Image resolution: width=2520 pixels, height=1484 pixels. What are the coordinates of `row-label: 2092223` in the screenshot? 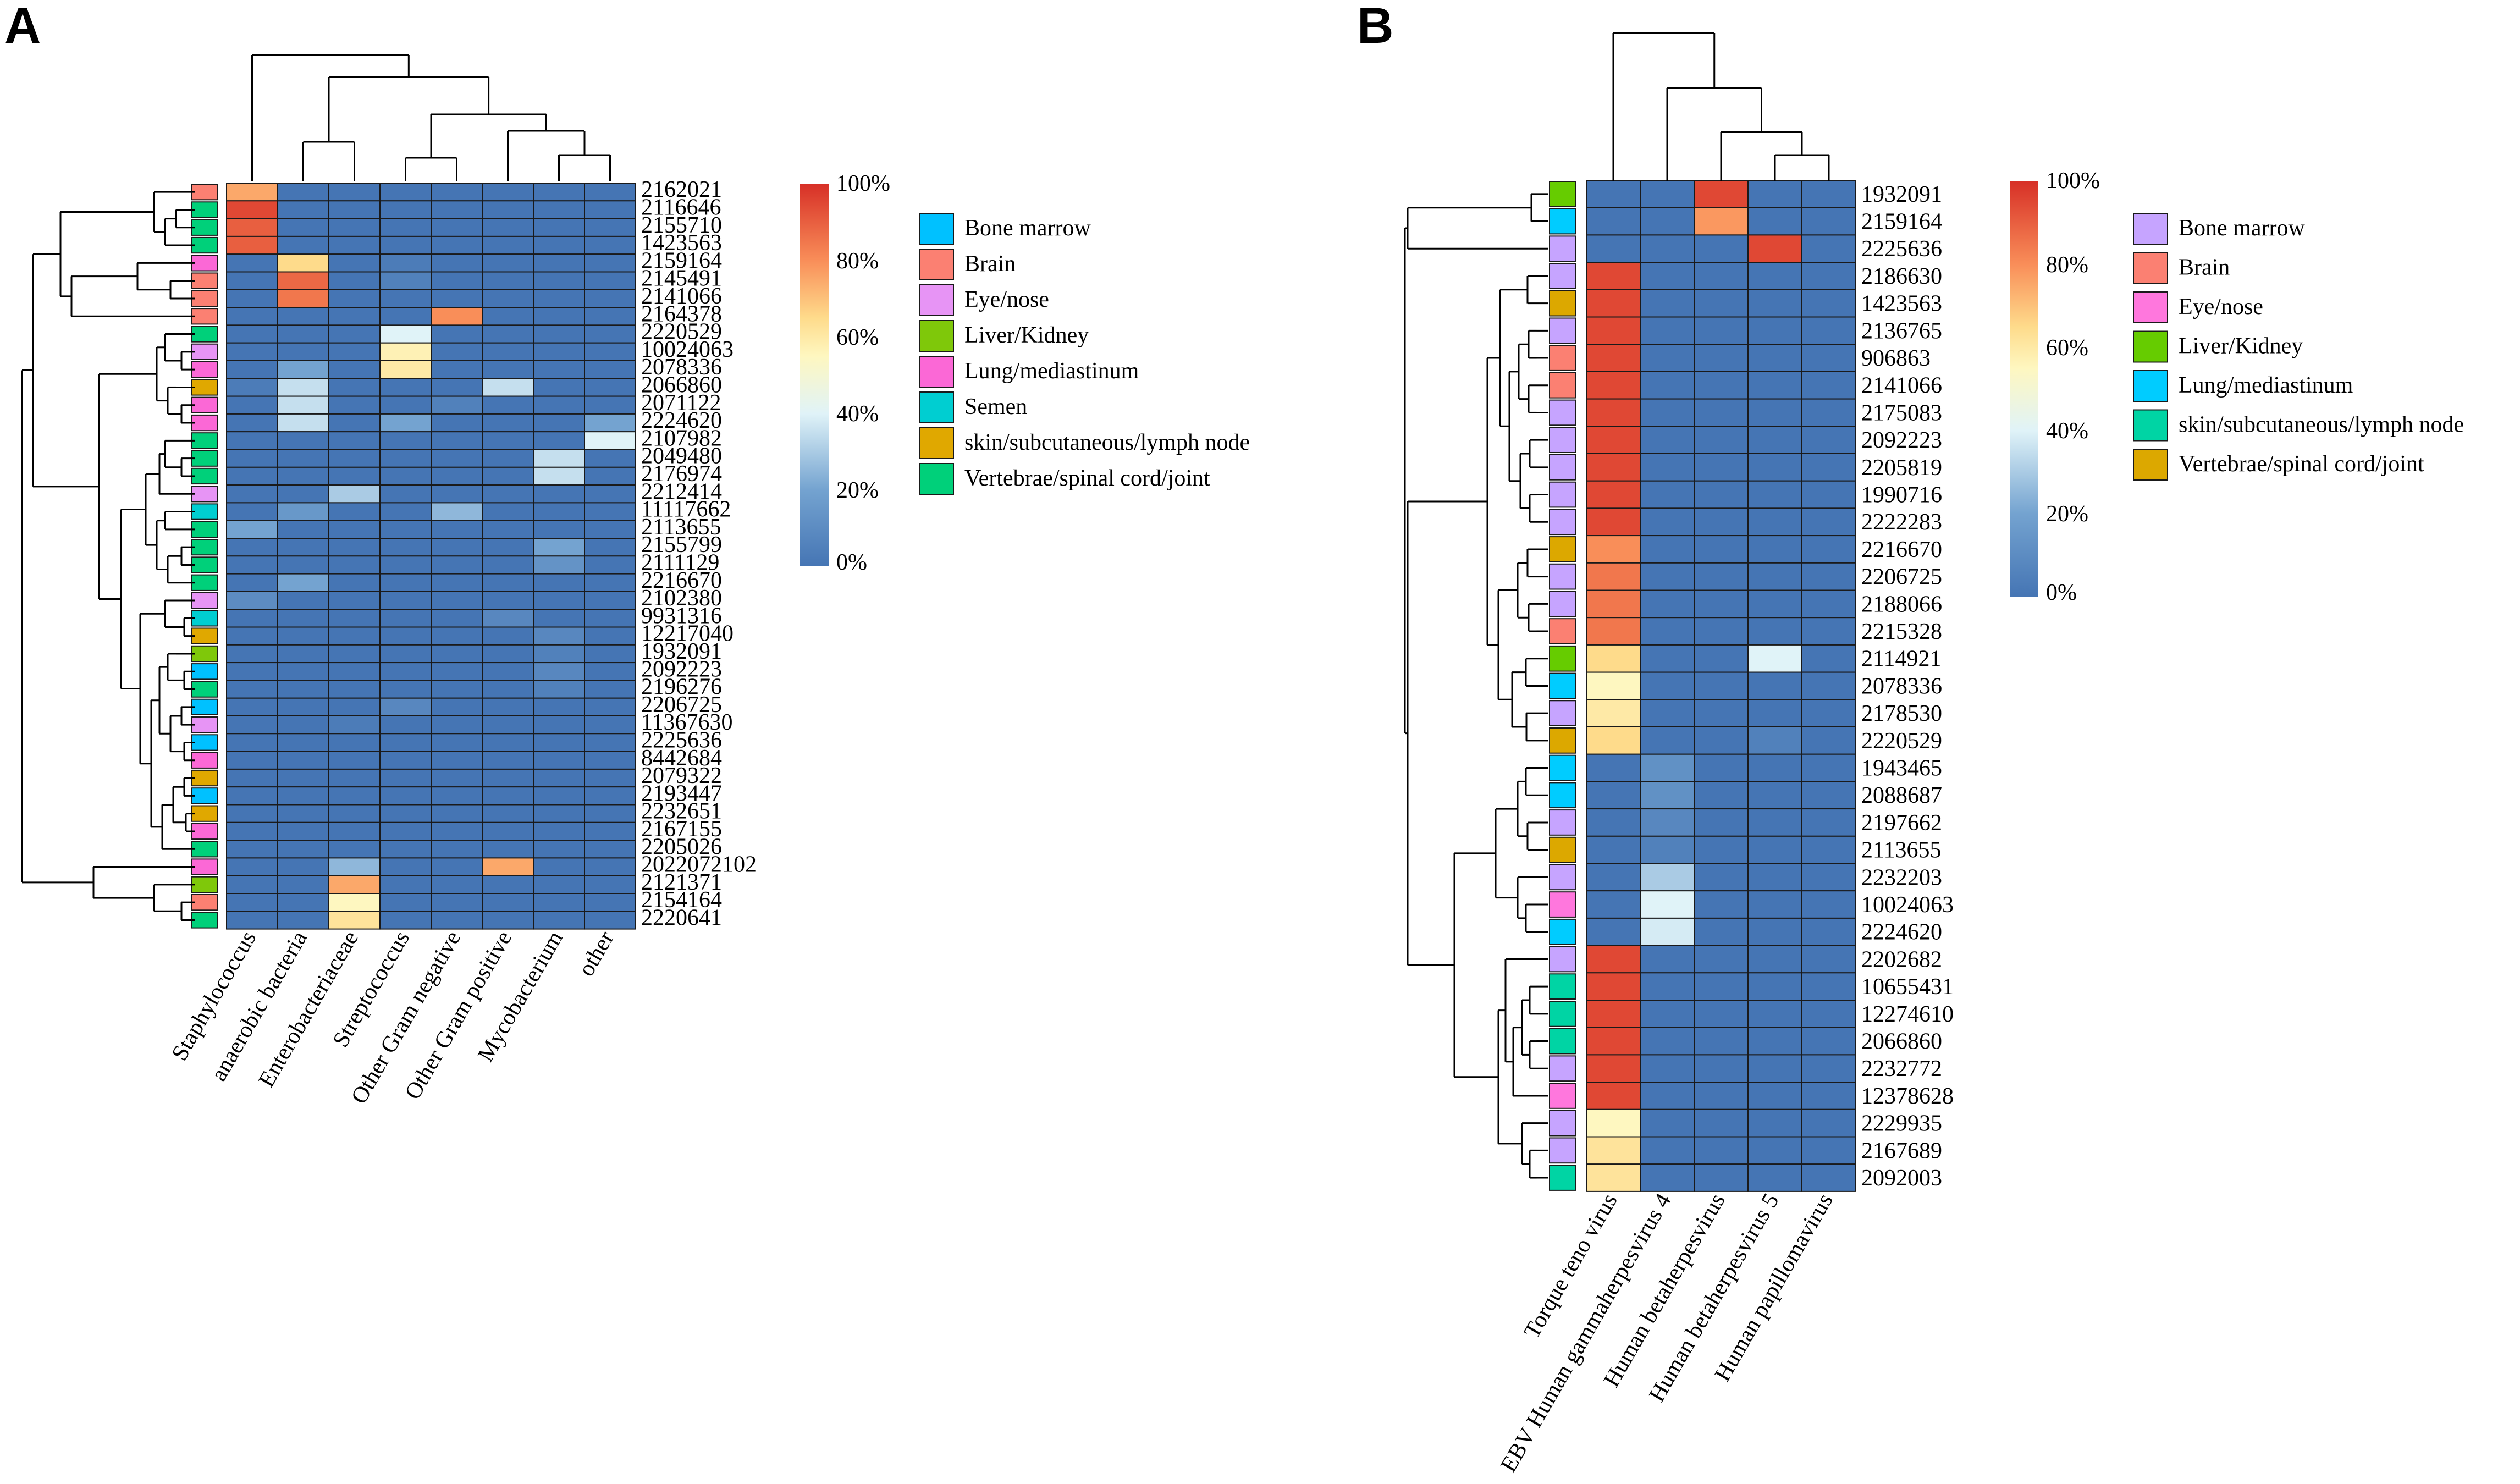 It's located at (681, 669).